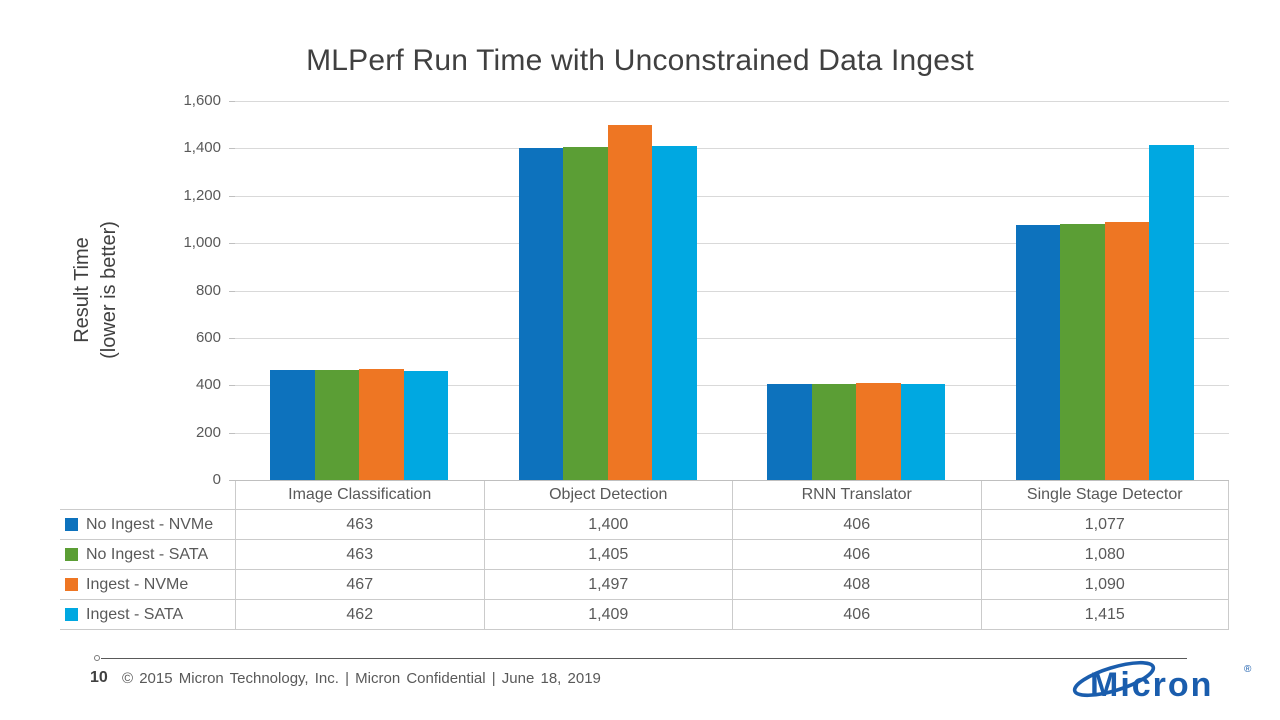 The image size is (1280, 720). Describe the element at coordinates (607, 585) in the screenshot. I see `table-value-cell: 1,497` at that location.